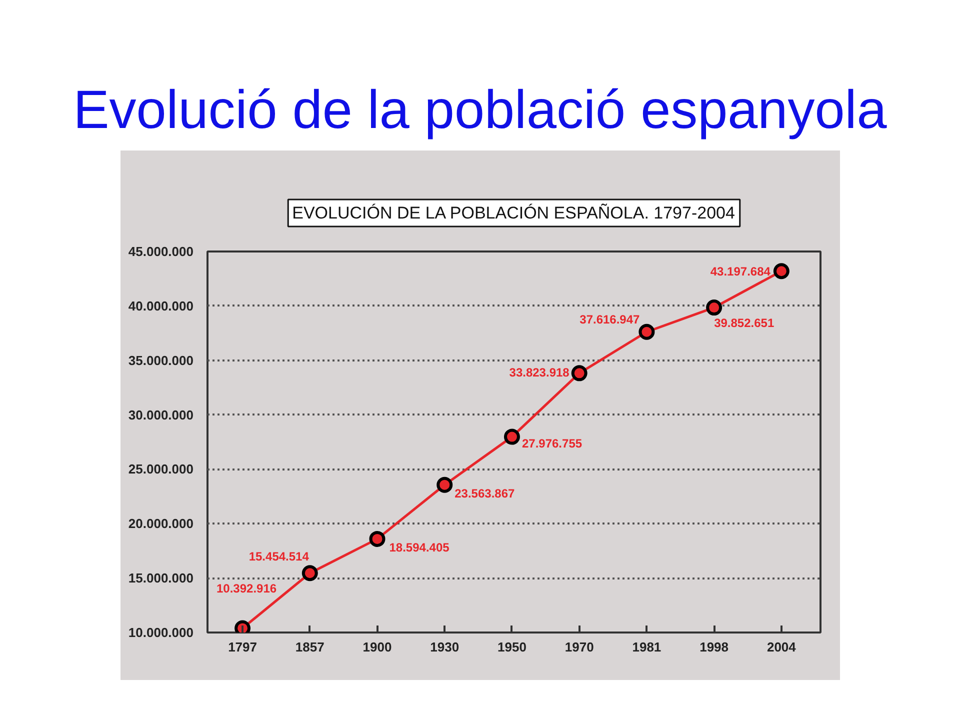 The width and height of the screenshot is (960, 720). What do you see at coordinates (781, 647) in the screenshot?
I see `x-tick-label: 2004` at bounding box center [781, 647].